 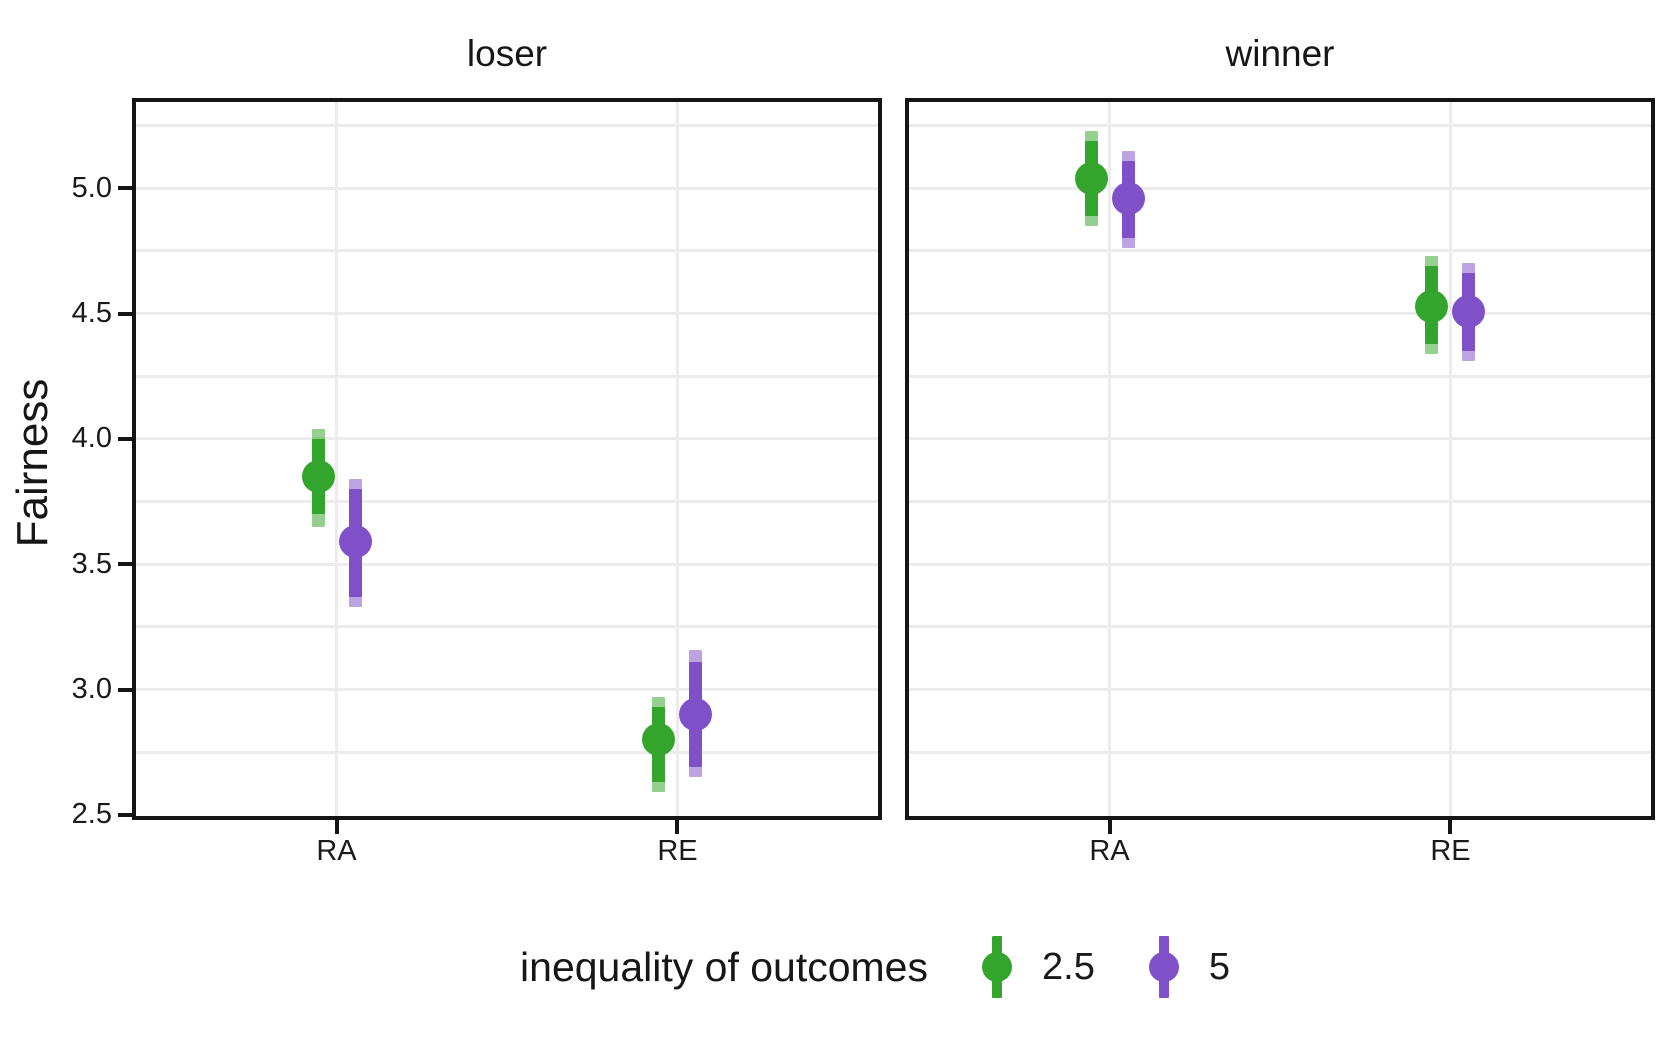 What do you see at coordinates (125, 814) in the screenshot?
I see `y-tick-2.5` at bounding box center [125, 814].